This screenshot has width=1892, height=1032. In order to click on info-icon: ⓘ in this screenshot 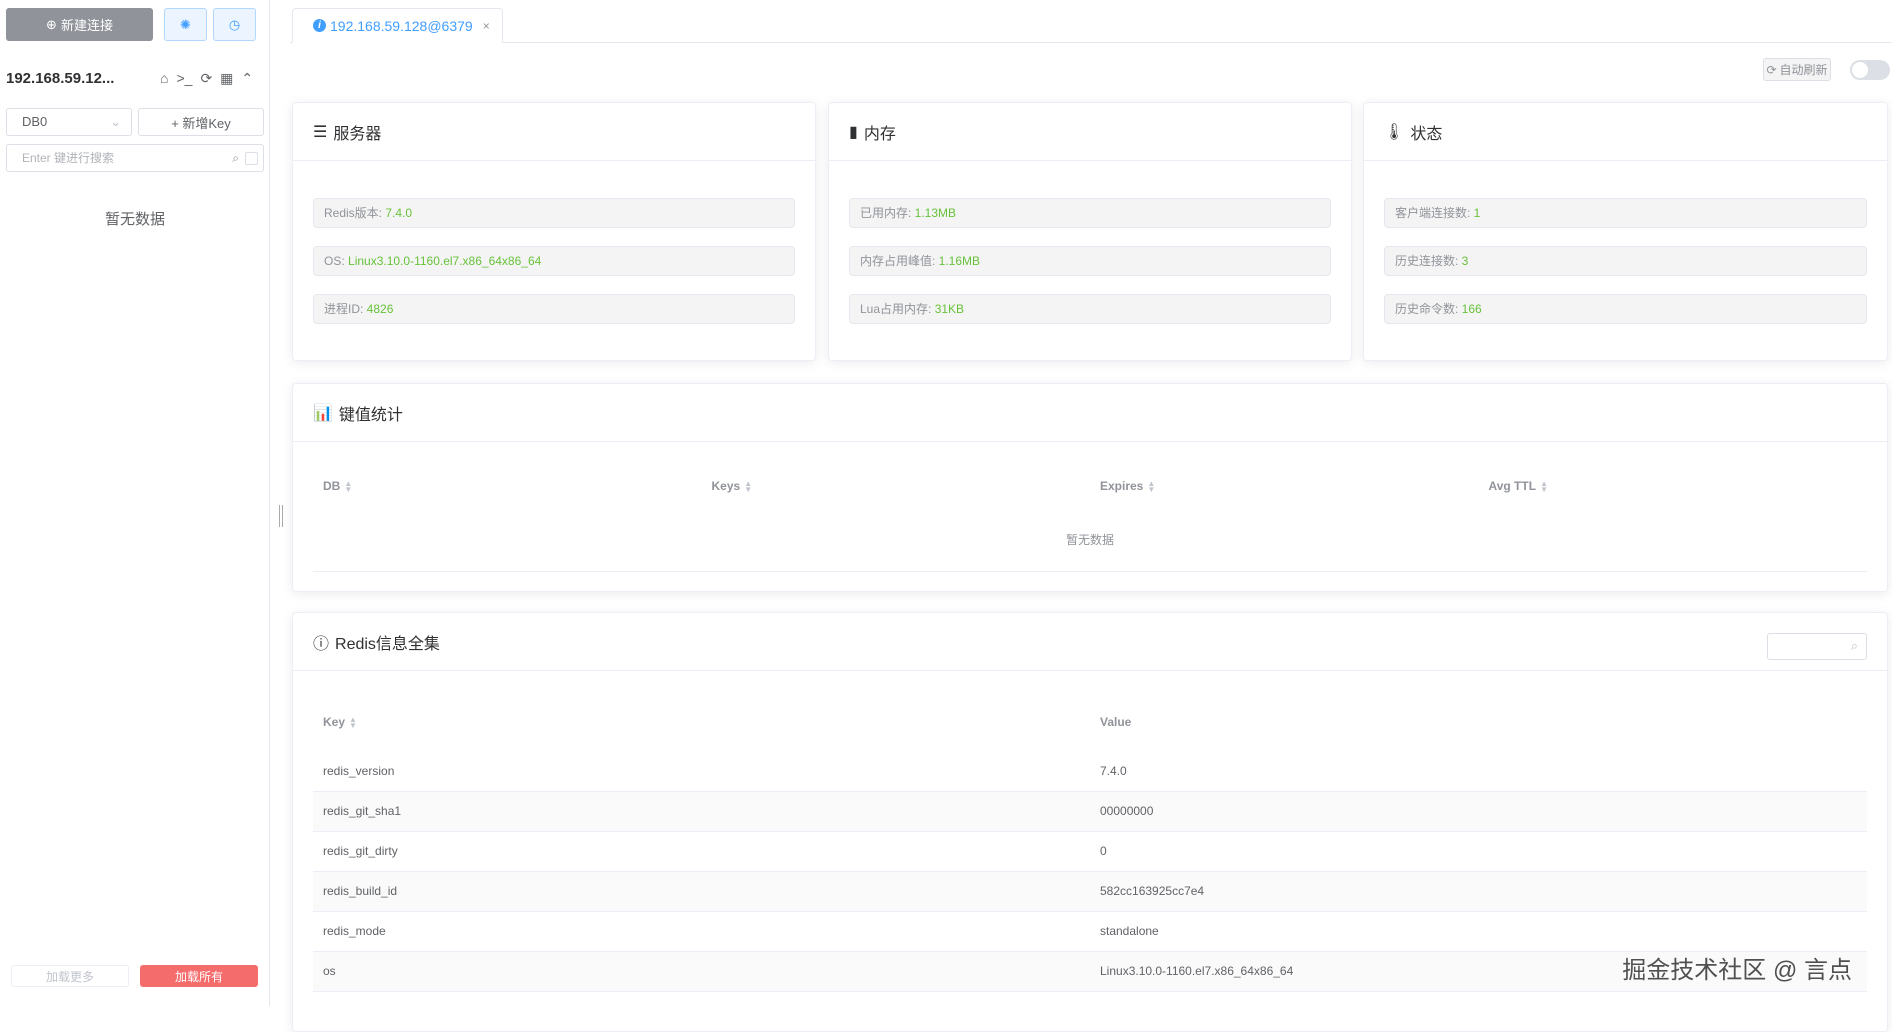, I will do `click(321, 644)`.